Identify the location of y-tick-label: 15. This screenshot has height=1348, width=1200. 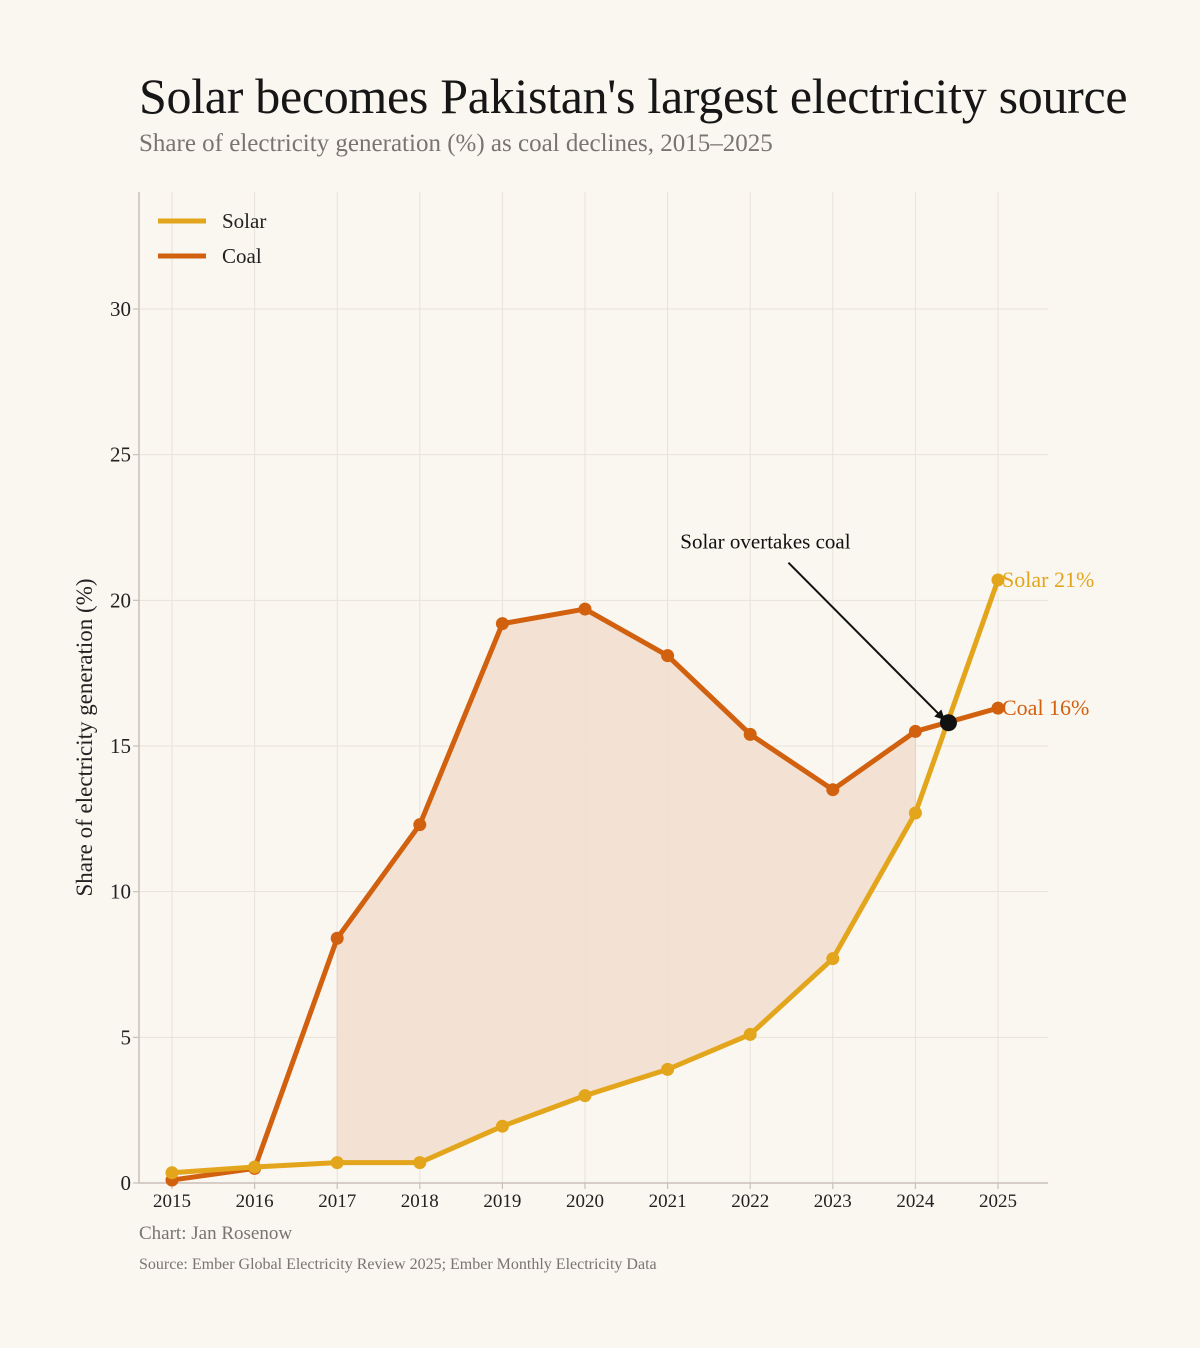
(120, 746).